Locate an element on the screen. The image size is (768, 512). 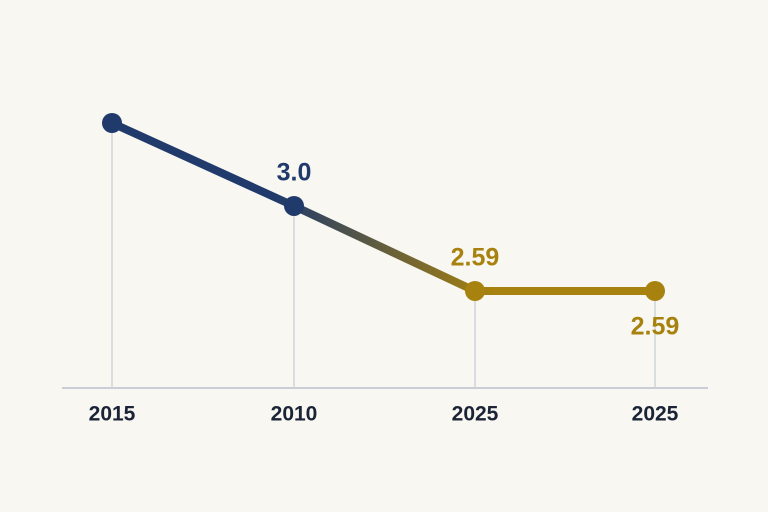
value-label: 3.0 is located at coordinates (294, 173).